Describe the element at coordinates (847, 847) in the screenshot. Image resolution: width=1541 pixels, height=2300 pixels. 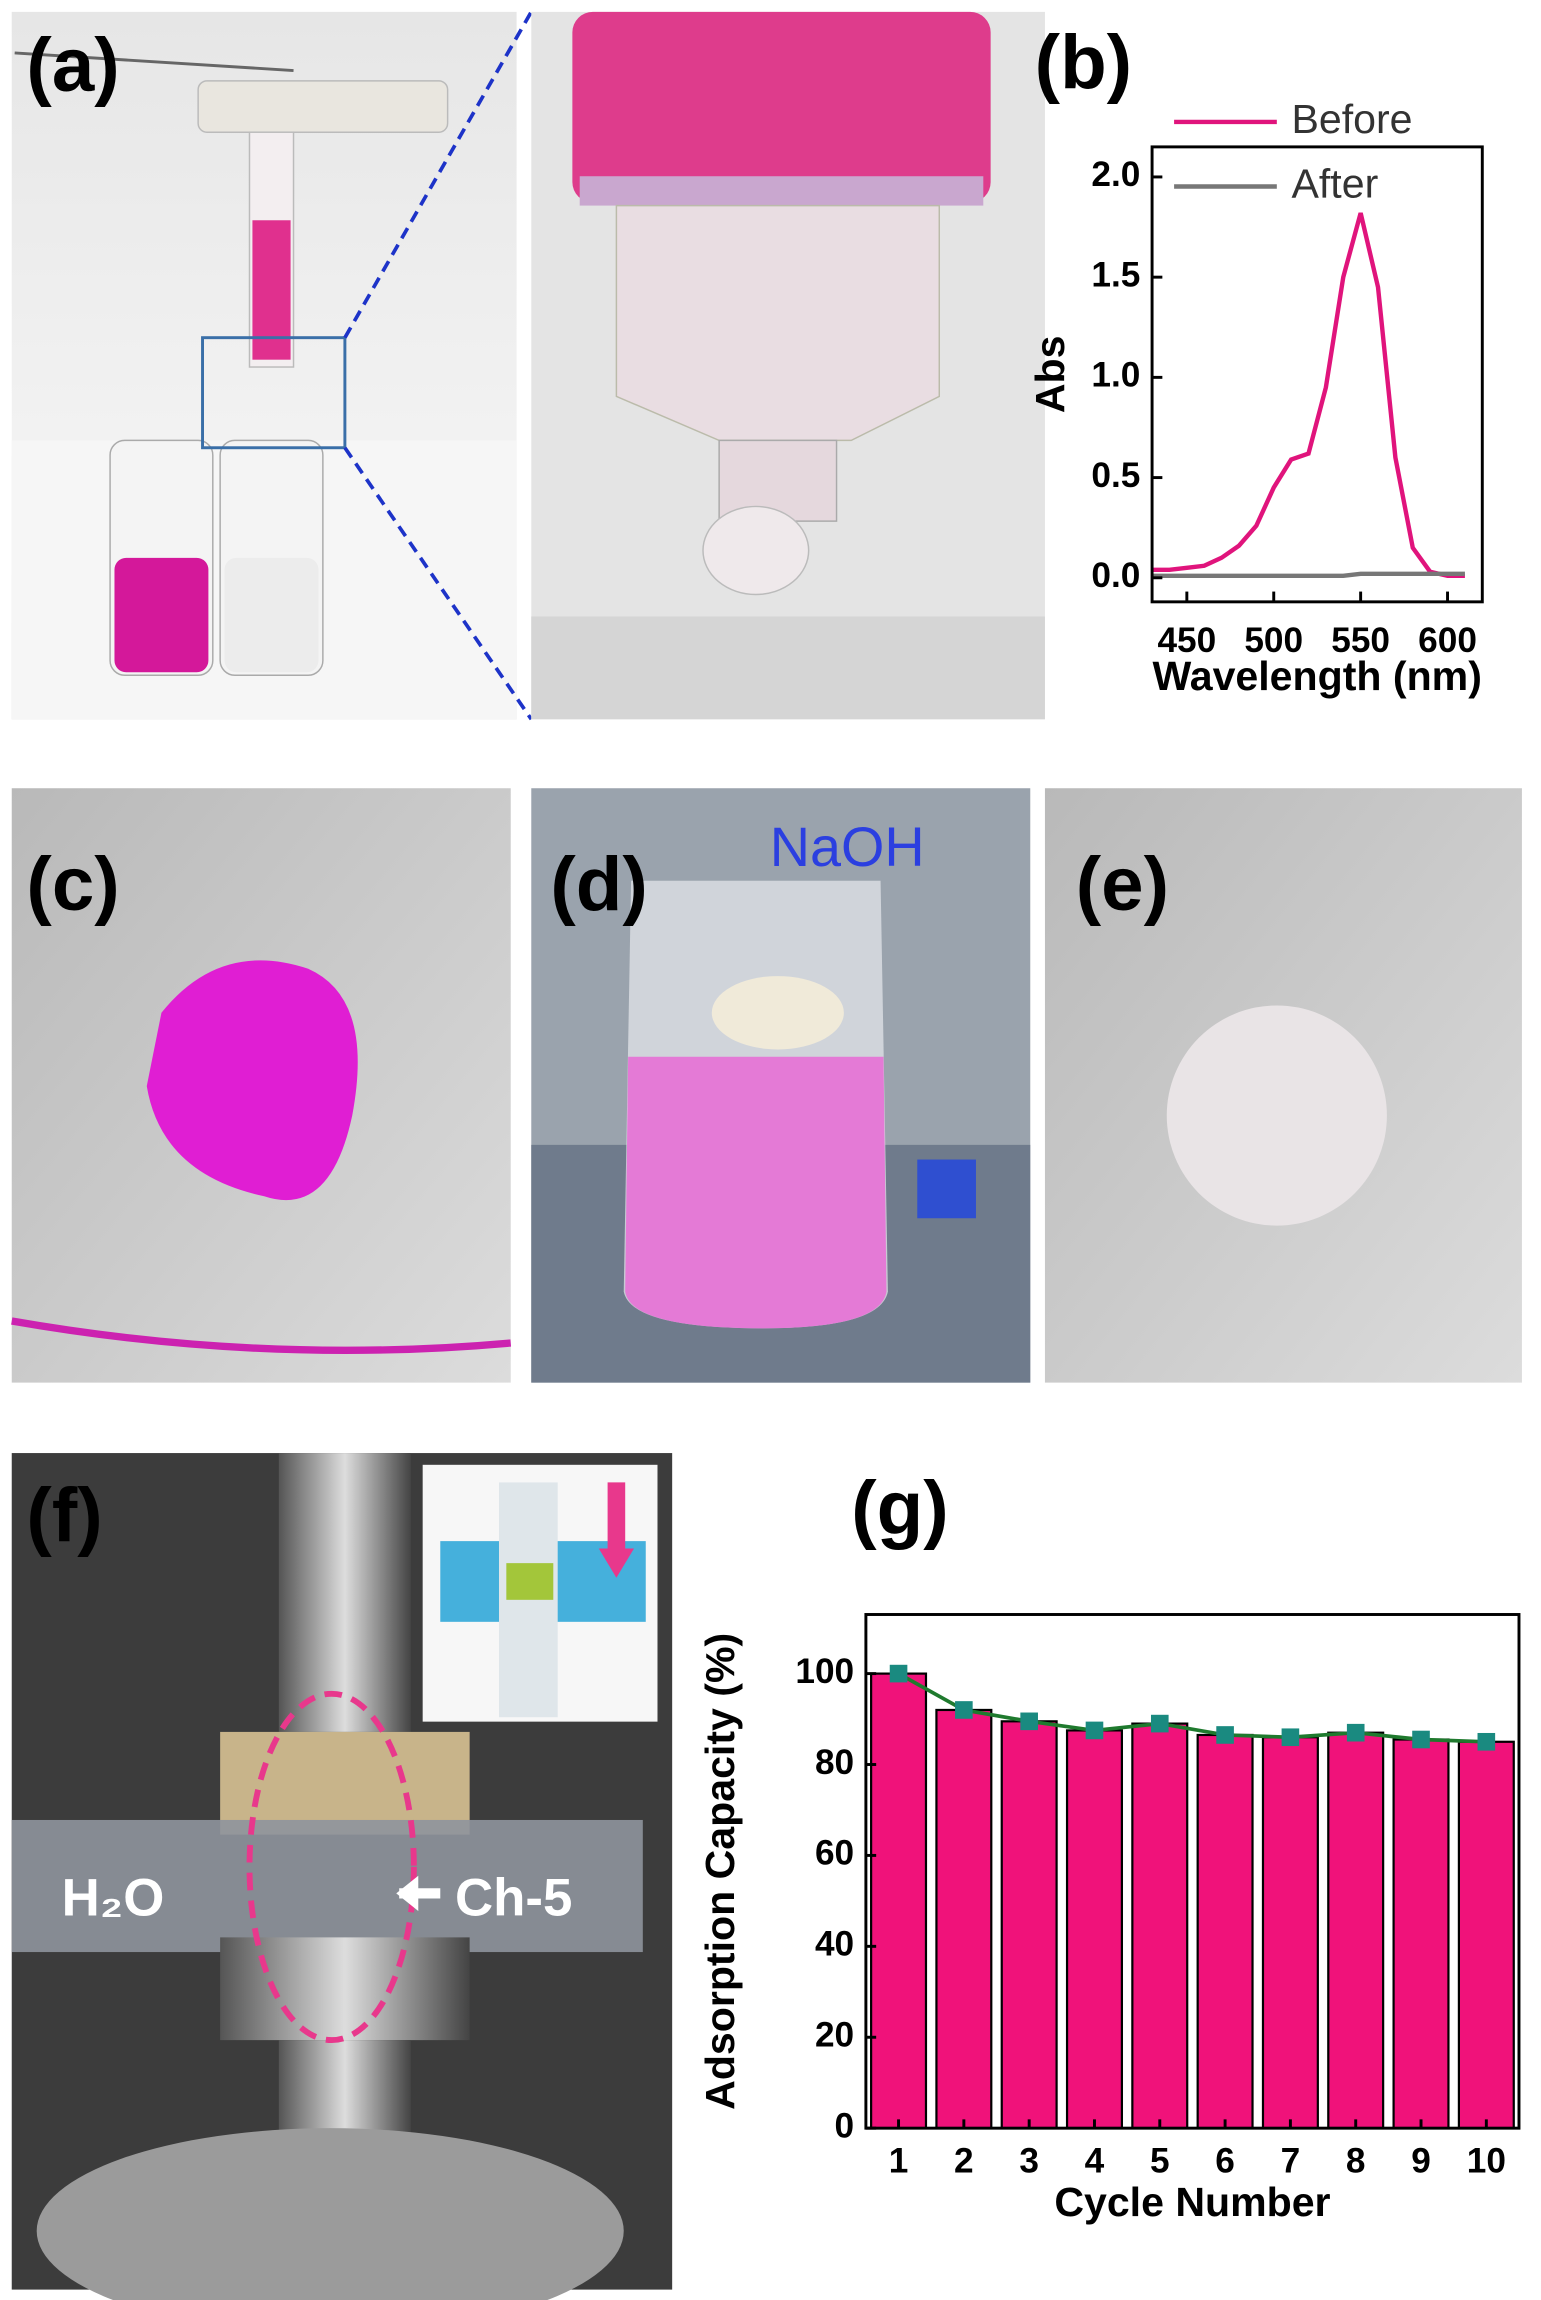
I see `photo-annotation: NaOH` at that location.